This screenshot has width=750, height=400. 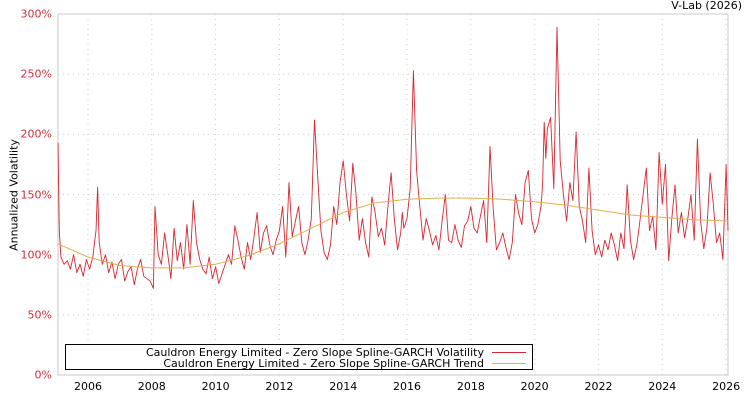 What do you see at coordinates (534, 386) in the screenshot?
I see `x-tick: 2020` at bounding box center [534, 386].